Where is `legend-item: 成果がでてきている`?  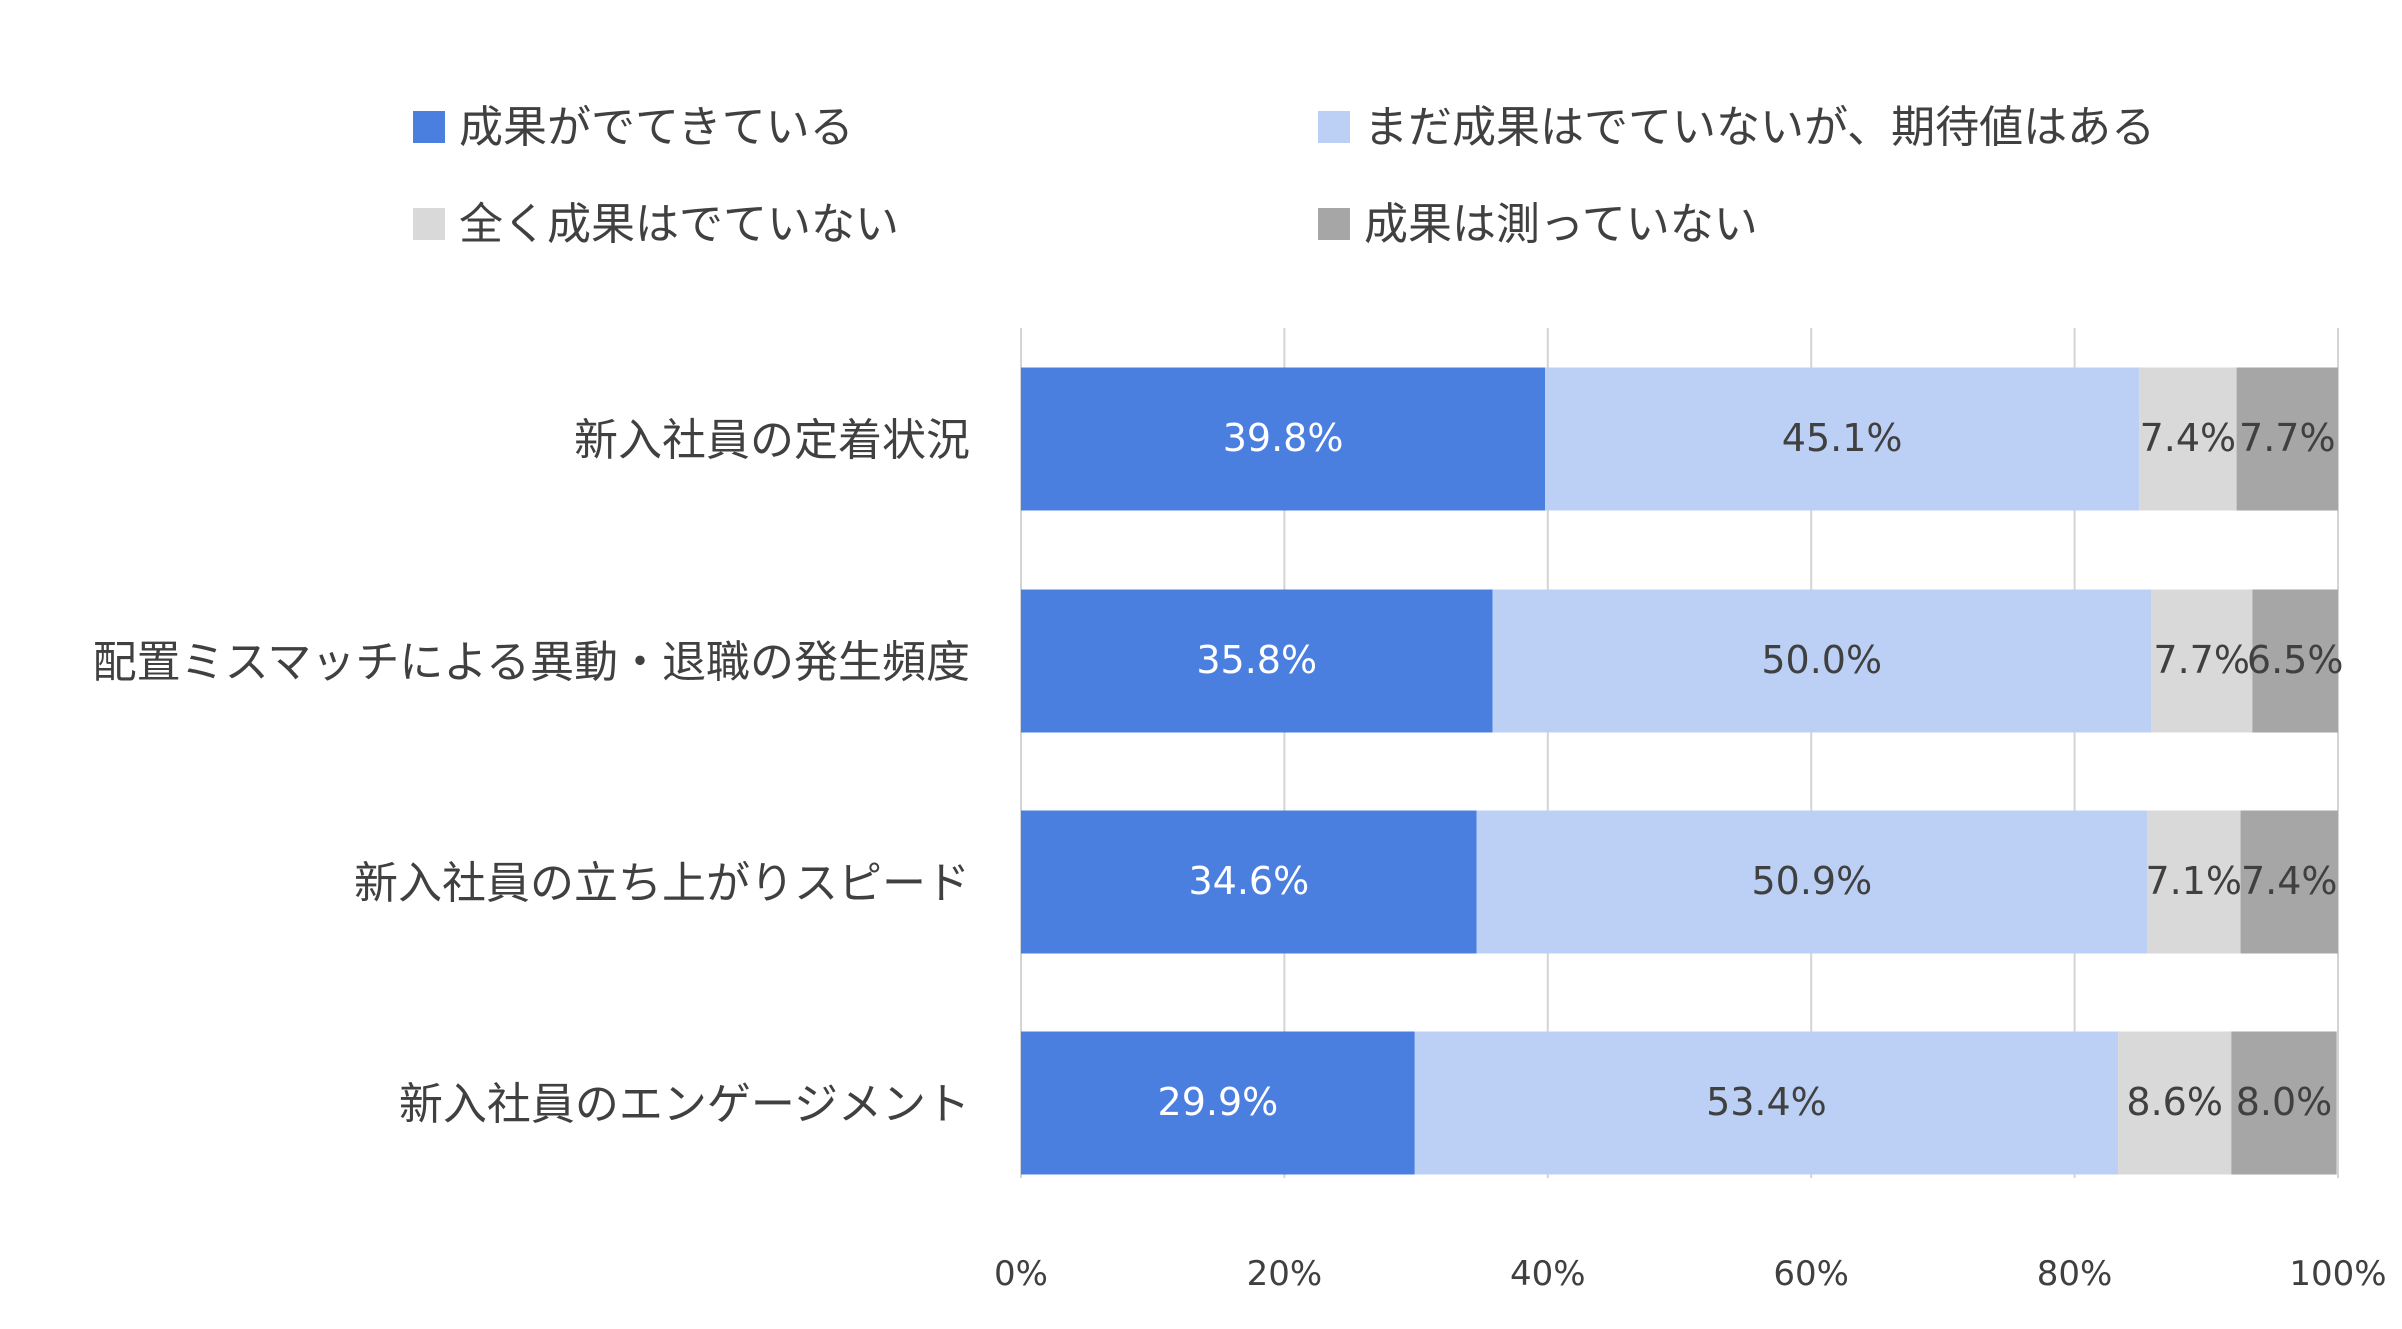
legend-item: 成果がでてきている is located at coordinates (633, 127).